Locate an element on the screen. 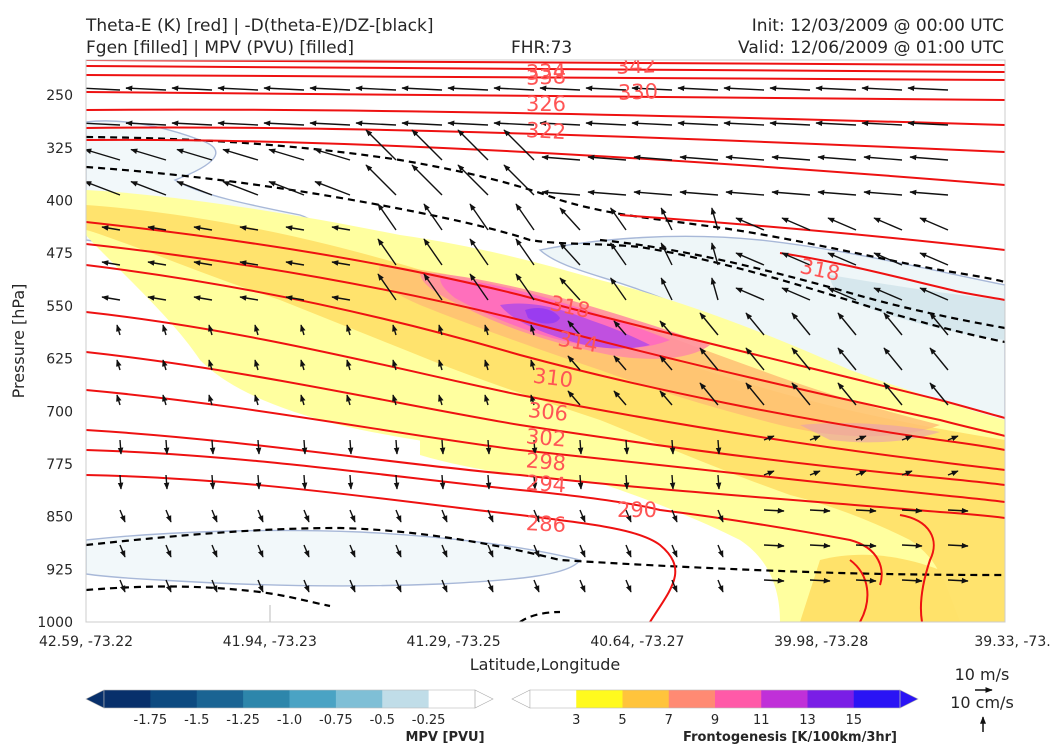  colorbar-tick: 9 is located at coordinates (715, 720).